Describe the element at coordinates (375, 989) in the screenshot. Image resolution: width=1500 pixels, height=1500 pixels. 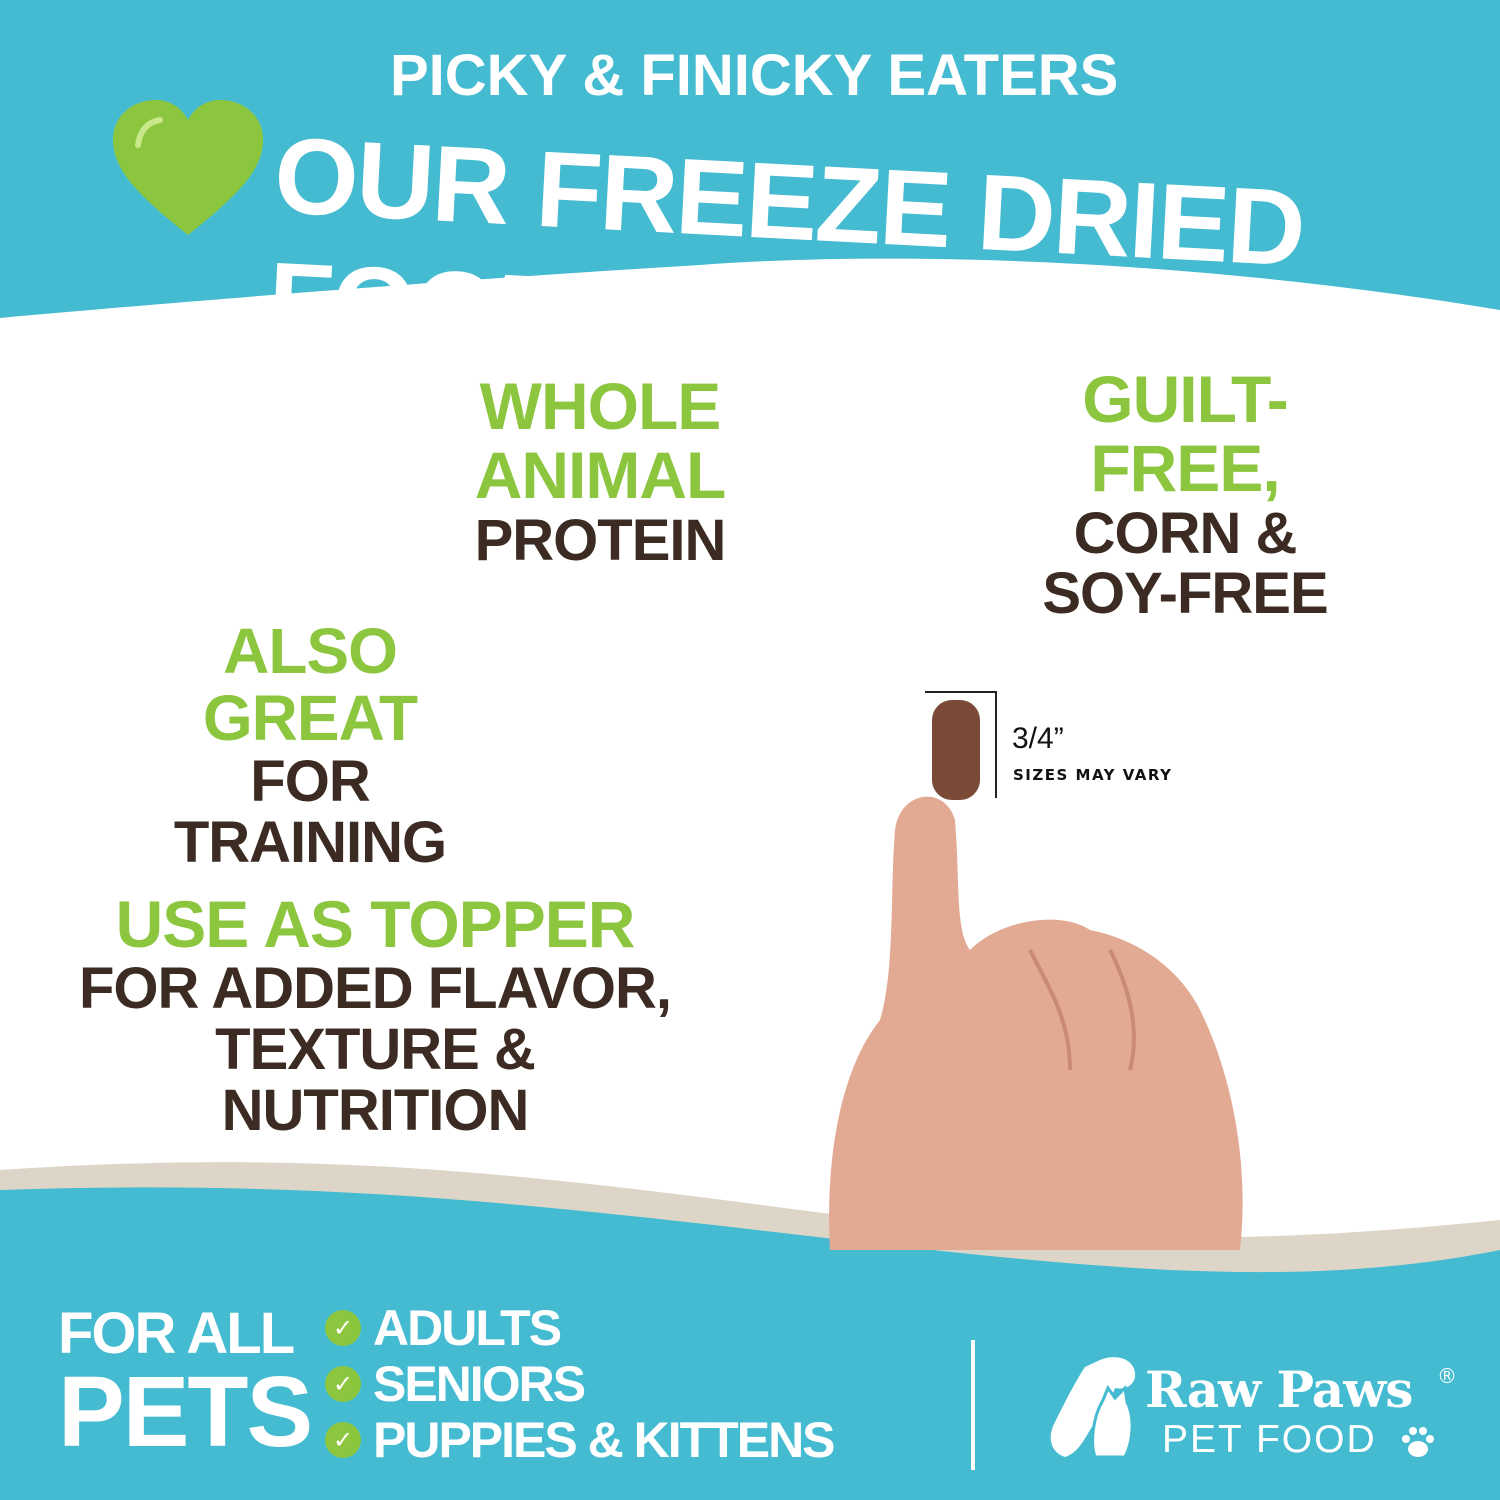
I see `feature-text: FOR ADDED FLAVOR,` at that location.